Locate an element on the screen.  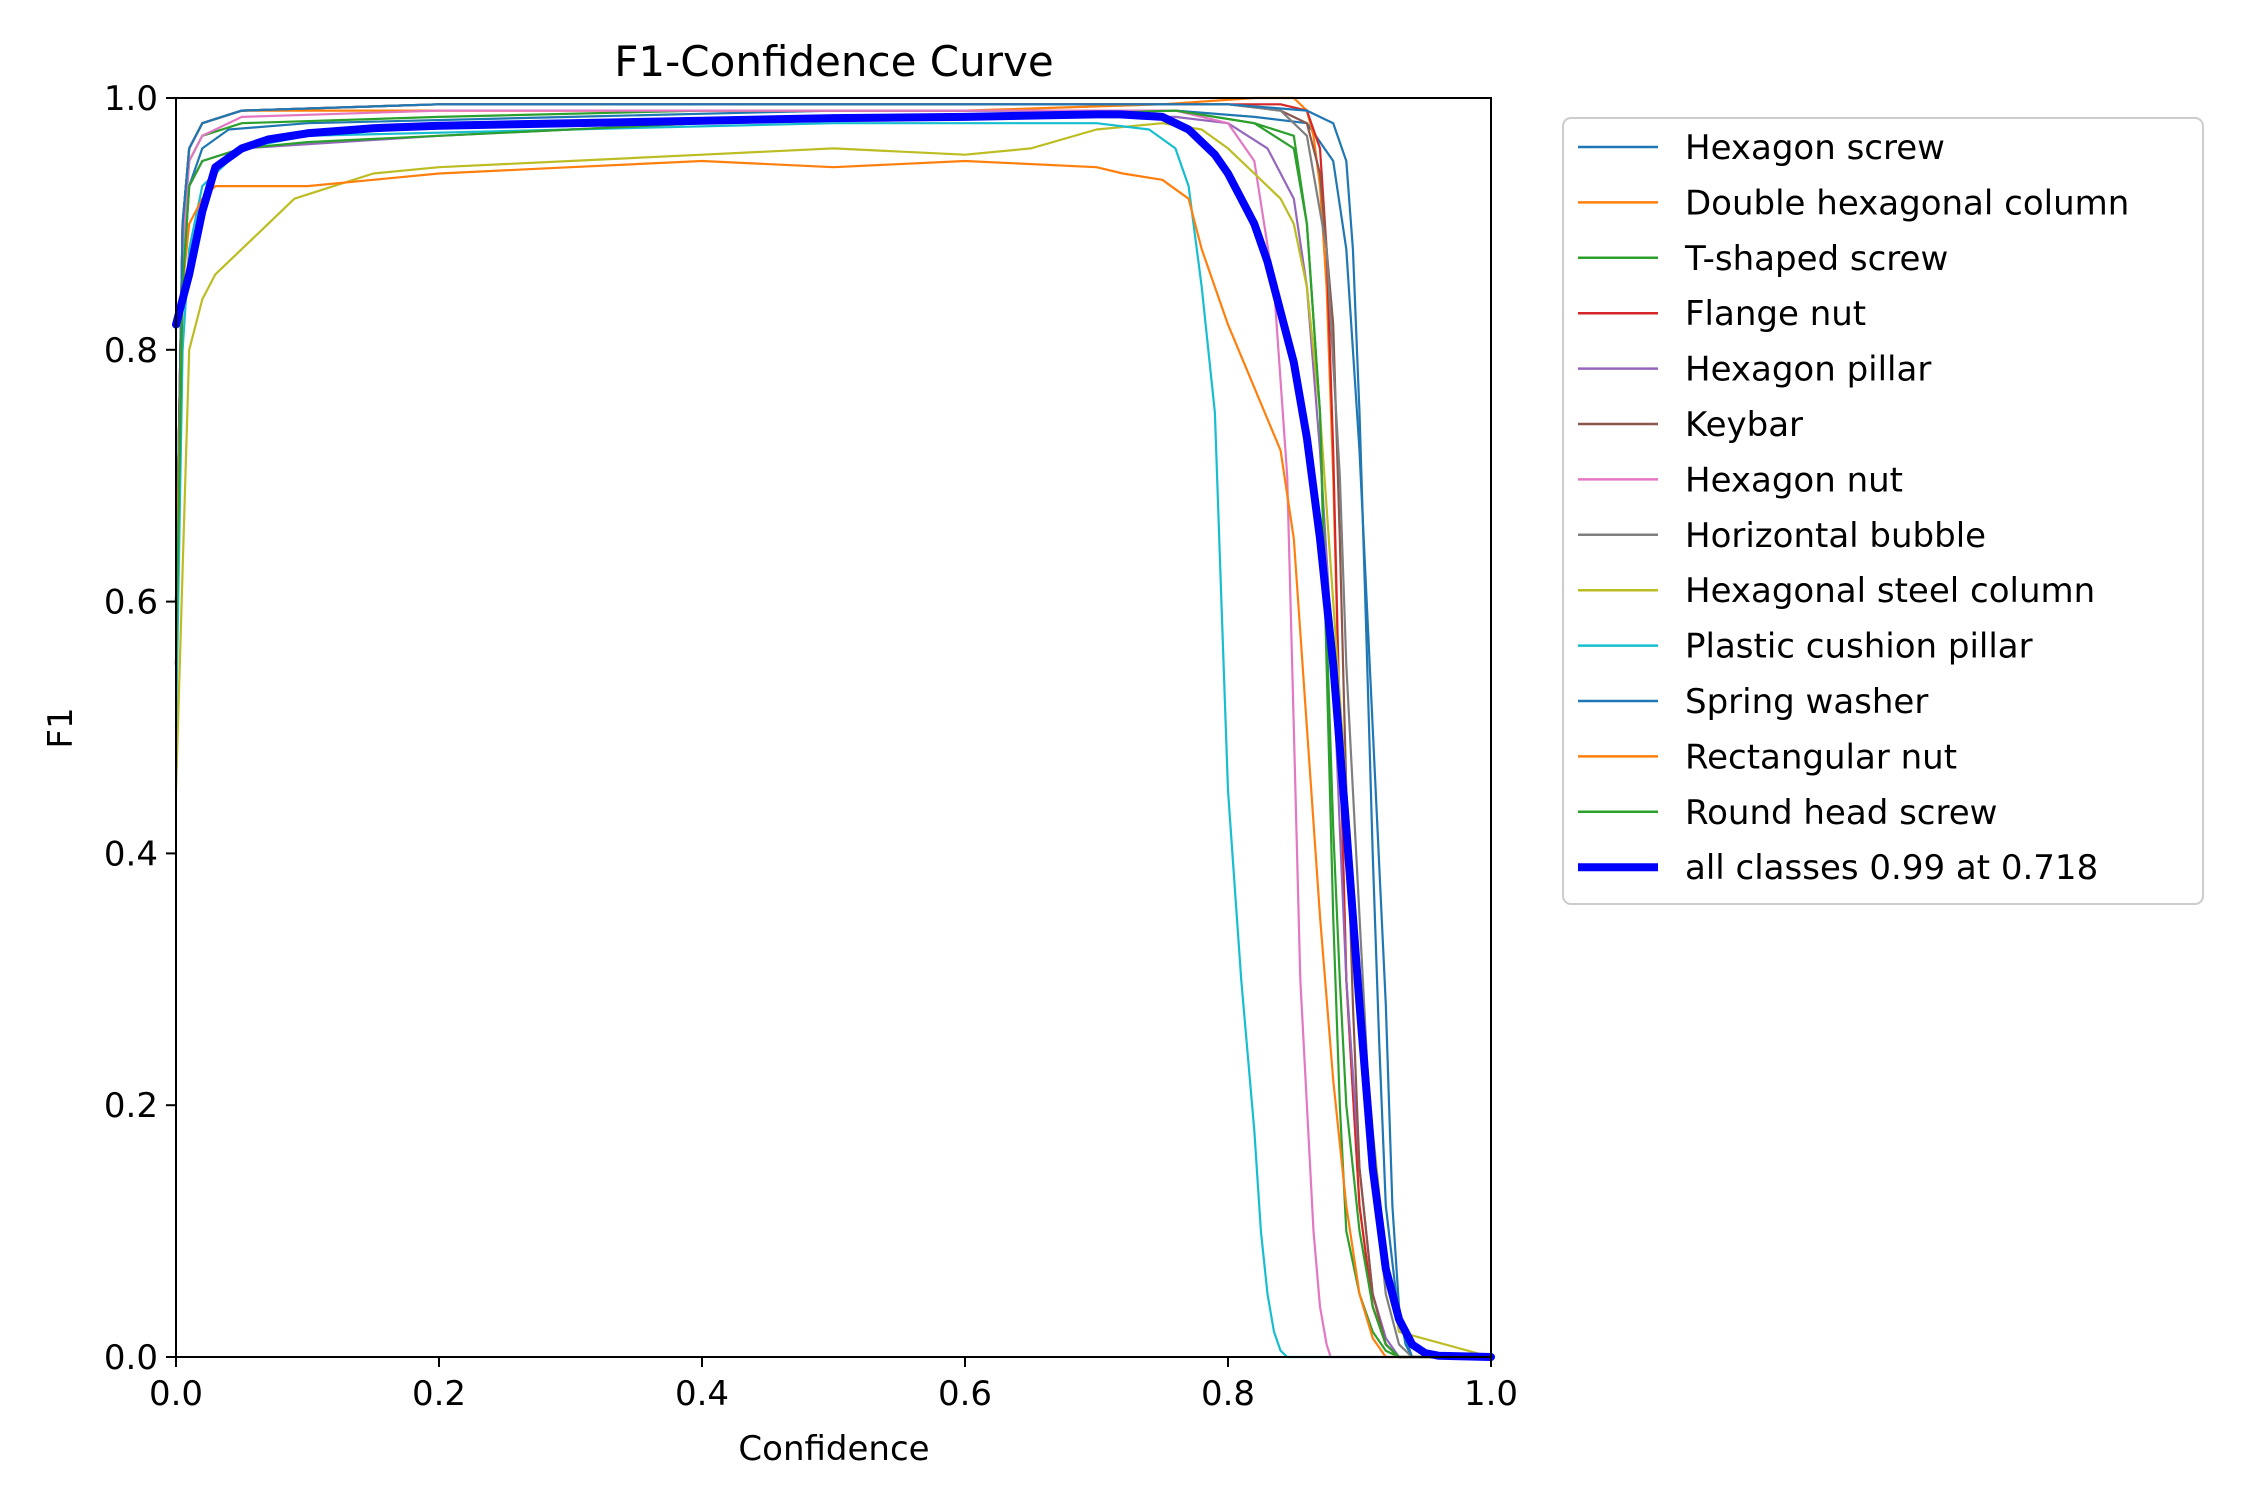
x-tick-label: 1.0 is located at coordinates (1491, 1394).